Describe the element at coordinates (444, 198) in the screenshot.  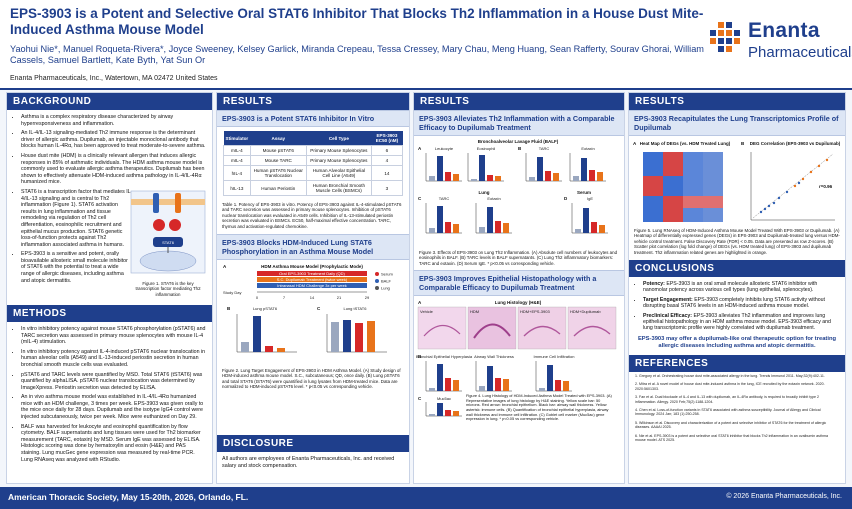
I see `panel-title: TARC` at that location.